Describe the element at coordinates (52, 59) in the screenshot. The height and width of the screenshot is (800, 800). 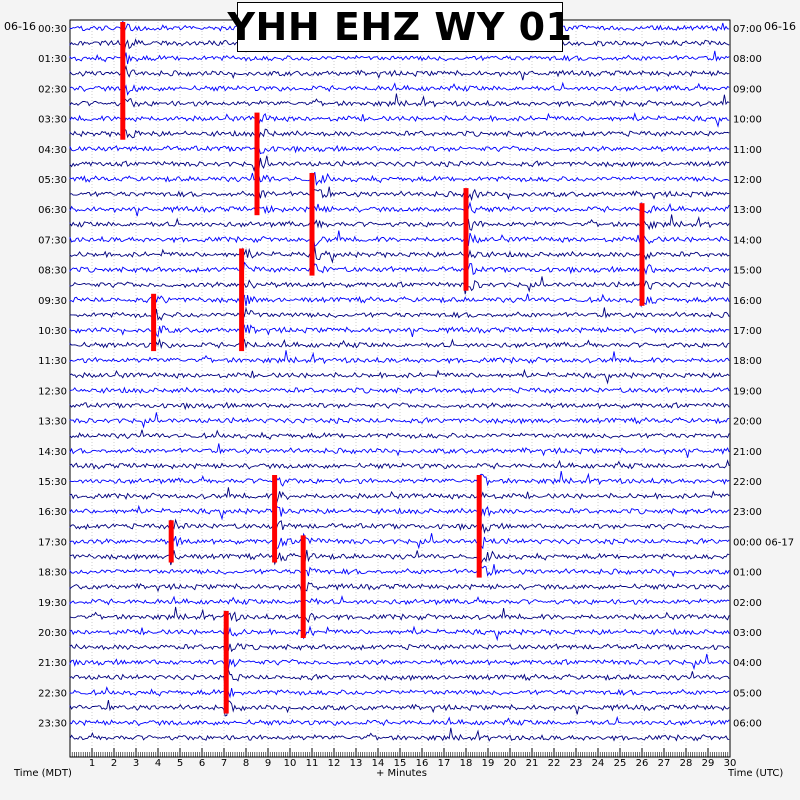
I see `left-time-label: 01:30` at that location.